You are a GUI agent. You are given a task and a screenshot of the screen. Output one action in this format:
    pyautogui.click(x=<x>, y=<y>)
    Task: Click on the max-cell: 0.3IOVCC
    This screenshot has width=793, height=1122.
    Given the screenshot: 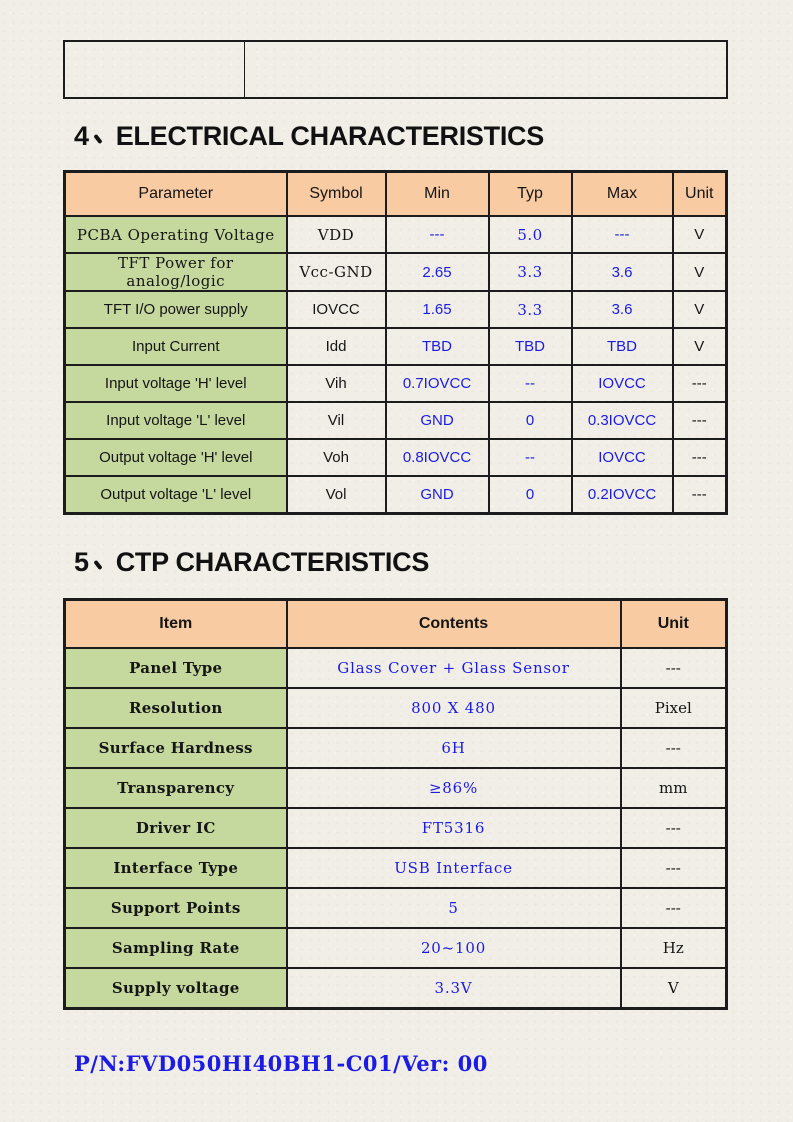 What is the action you would take?
    pyautogui.click(x=622, y=420)
    